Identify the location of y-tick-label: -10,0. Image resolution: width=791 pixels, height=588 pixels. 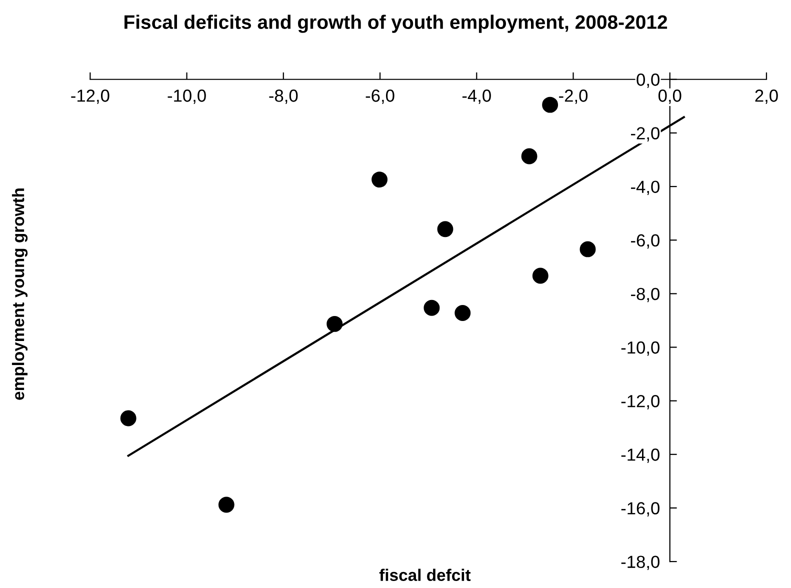
(640, 348).